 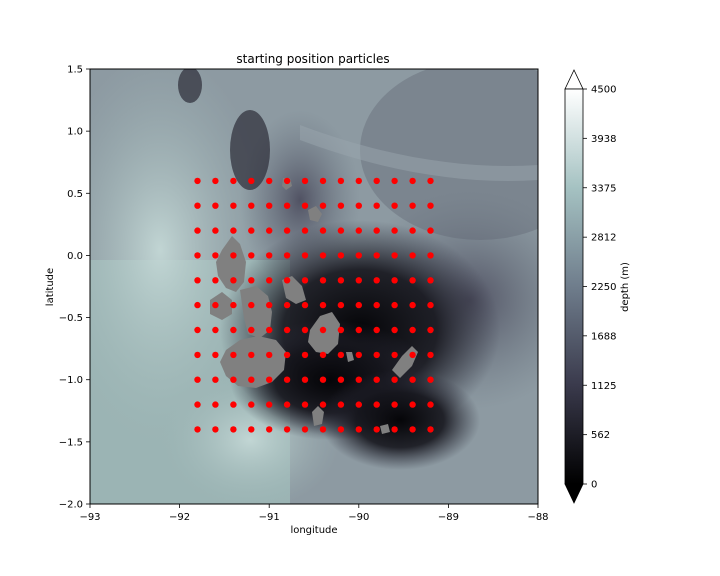 What do you see at coordinates (71, 380) in the screenshot?
I see `y-tick-label: −1.0` at bounding box center [71, 380].